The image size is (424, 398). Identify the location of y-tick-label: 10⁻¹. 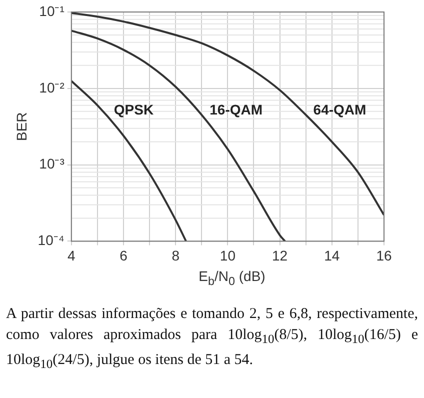
(52, 10).